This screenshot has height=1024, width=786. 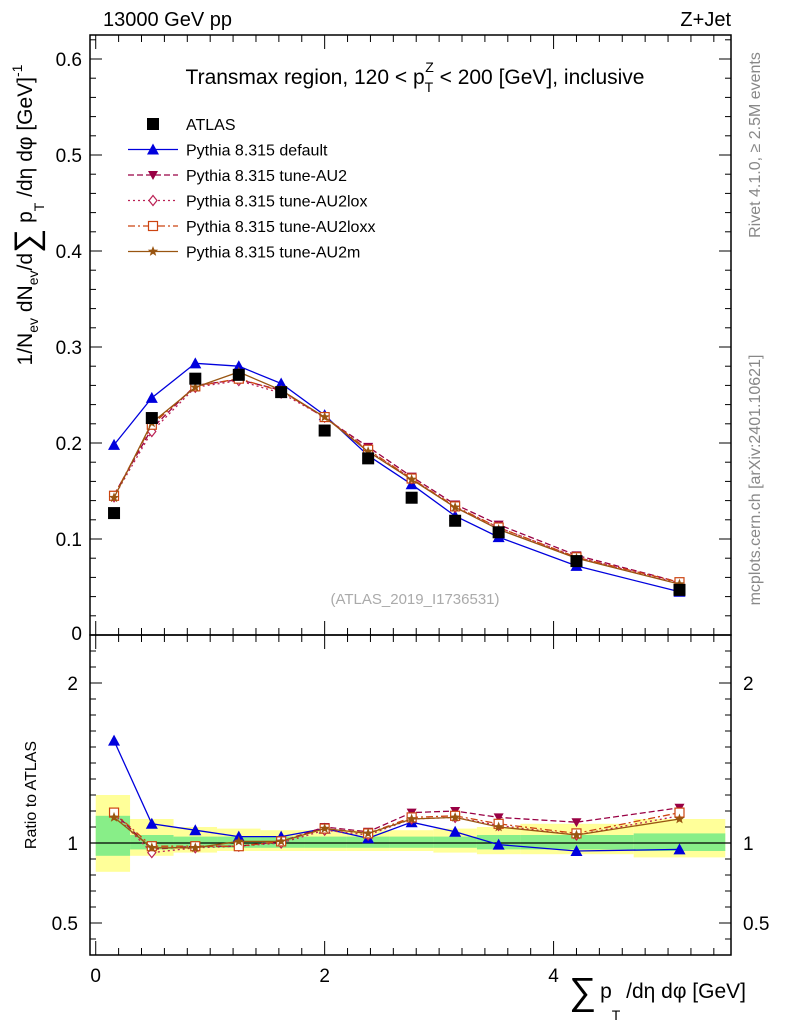 I want to click on ratio-series-layer, so click(x=397, y=796).